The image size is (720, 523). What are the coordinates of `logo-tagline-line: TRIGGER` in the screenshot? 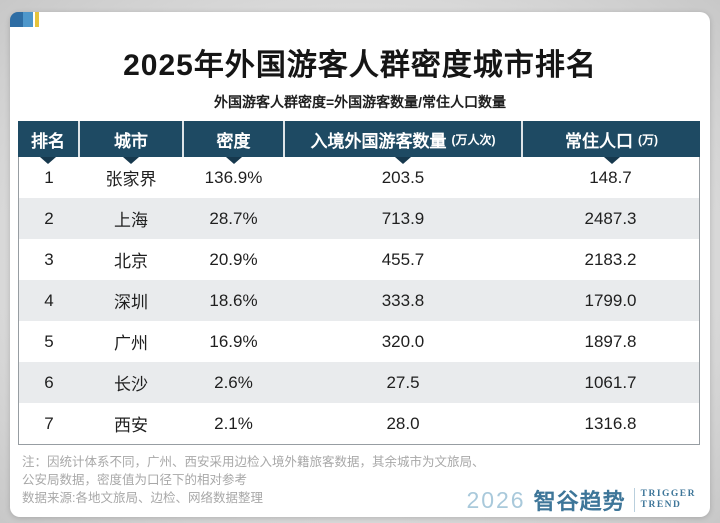 It's located at (668, 494).